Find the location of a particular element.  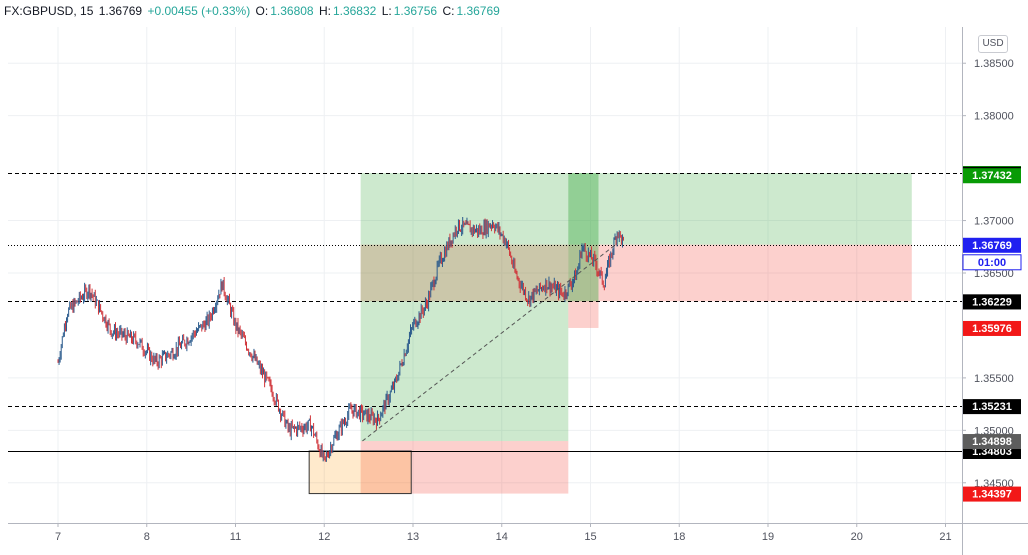

axis-price-label-text: 1.34898 is located at coordinates (992, 442).